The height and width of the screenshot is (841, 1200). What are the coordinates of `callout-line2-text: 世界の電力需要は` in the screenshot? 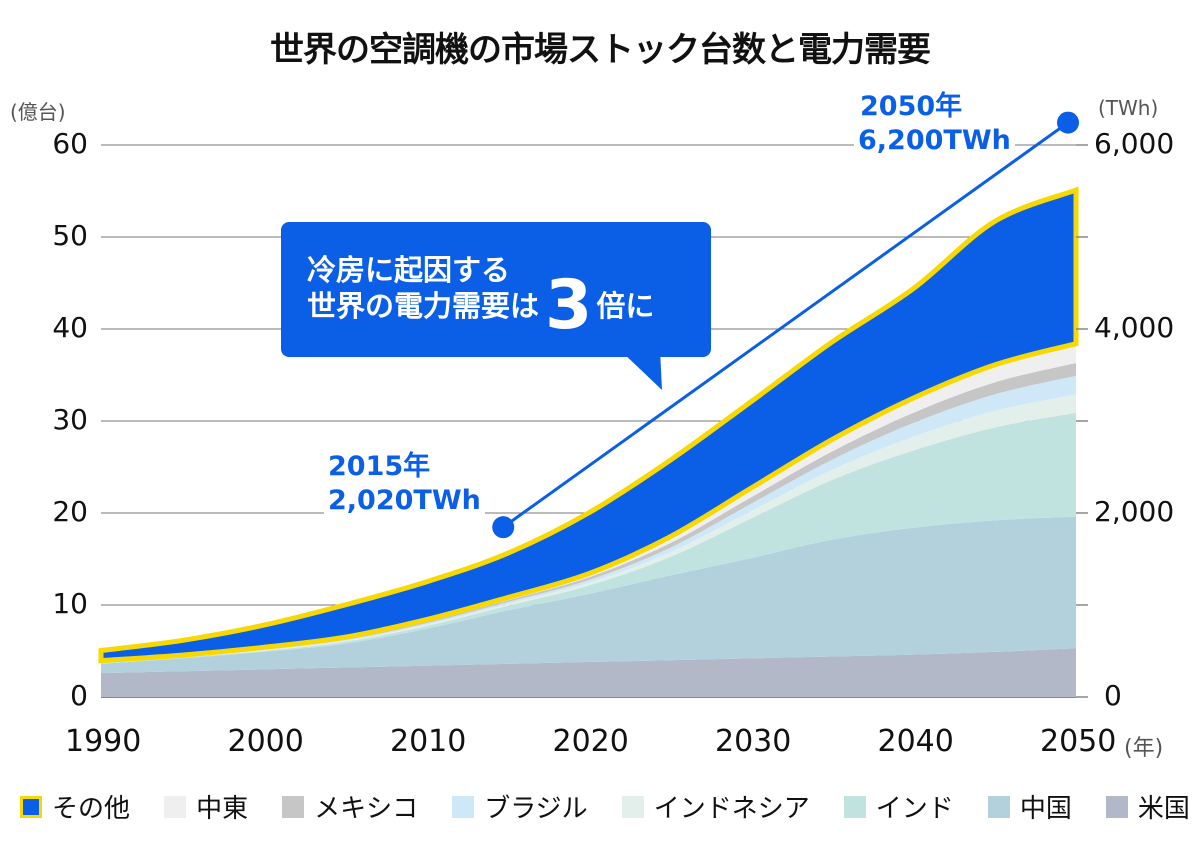 It's located at (423, 306).